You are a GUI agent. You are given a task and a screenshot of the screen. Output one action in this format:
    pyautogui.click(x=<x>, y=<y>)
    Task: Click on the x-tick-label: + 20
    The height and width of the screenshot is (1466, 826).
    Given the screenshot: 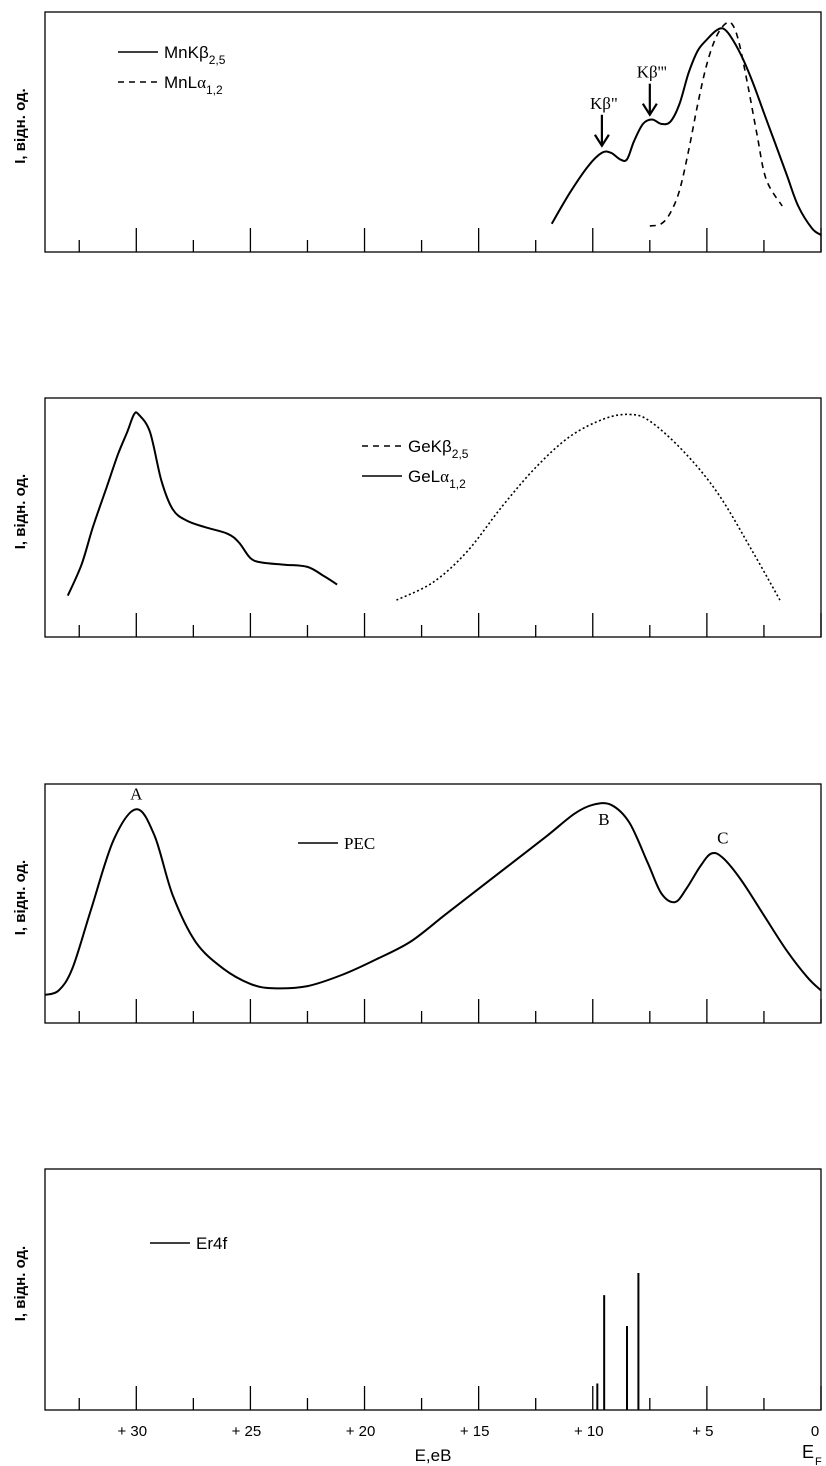 What is the action you would take?
    pyautogui.click(x=361, y=1431)
    